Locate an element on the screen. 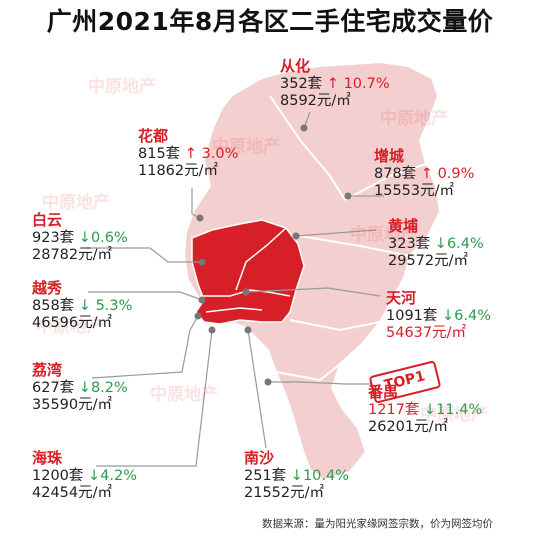  district-change: 5.3% is located at coordinates (114, 305).